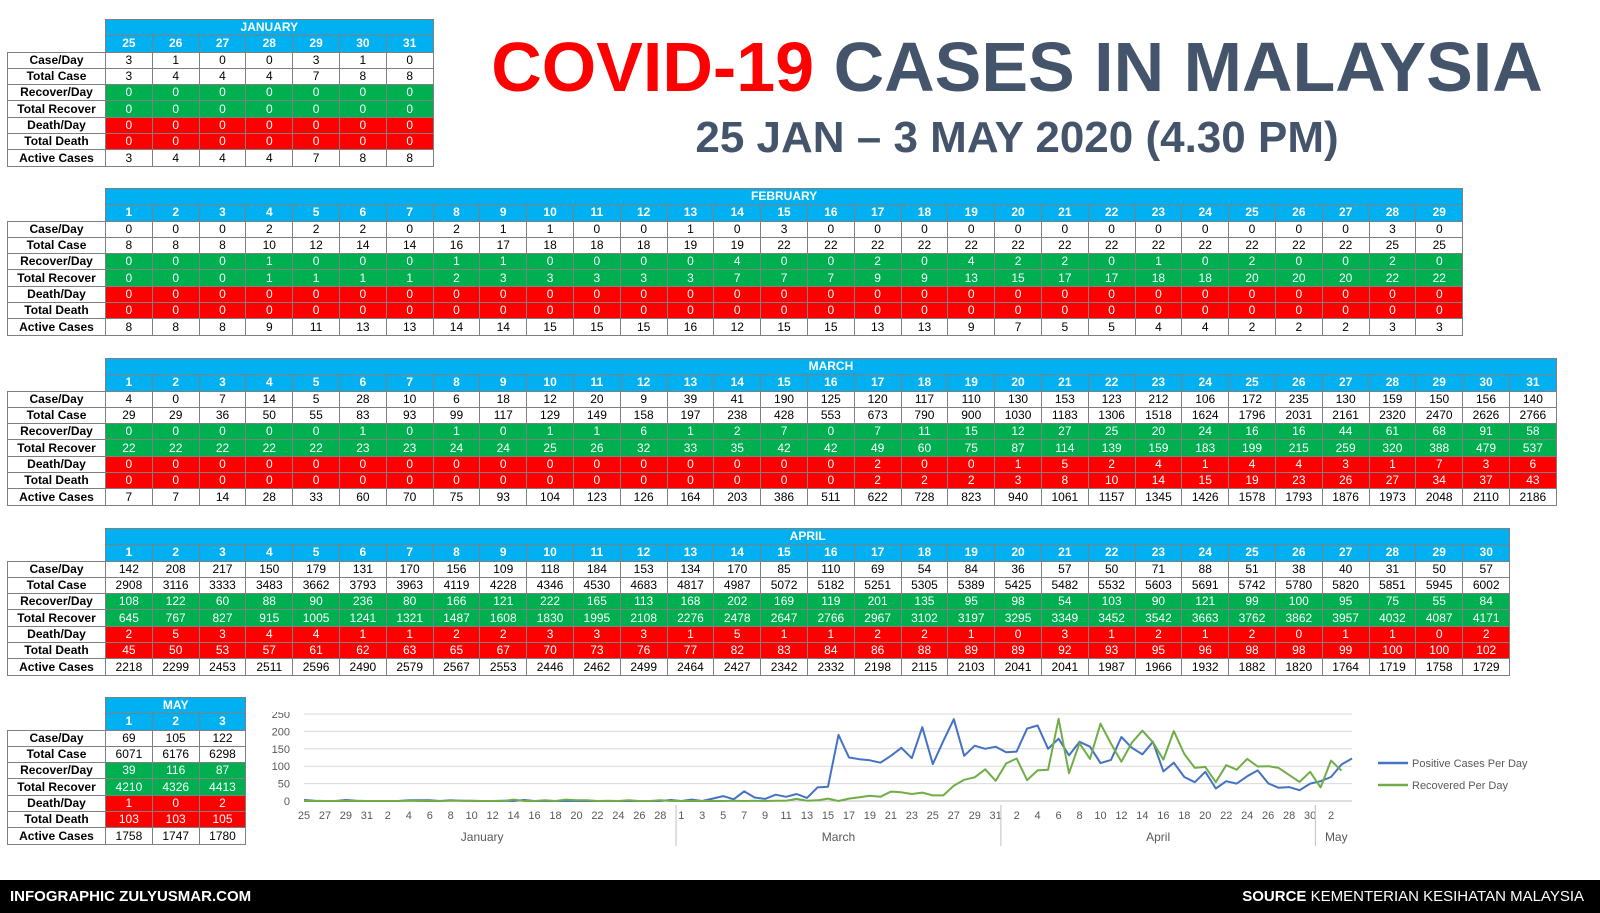 The width and height of the screenshot is (1600, 913). I want to click on table-cell: 38, so click(1298, 569).